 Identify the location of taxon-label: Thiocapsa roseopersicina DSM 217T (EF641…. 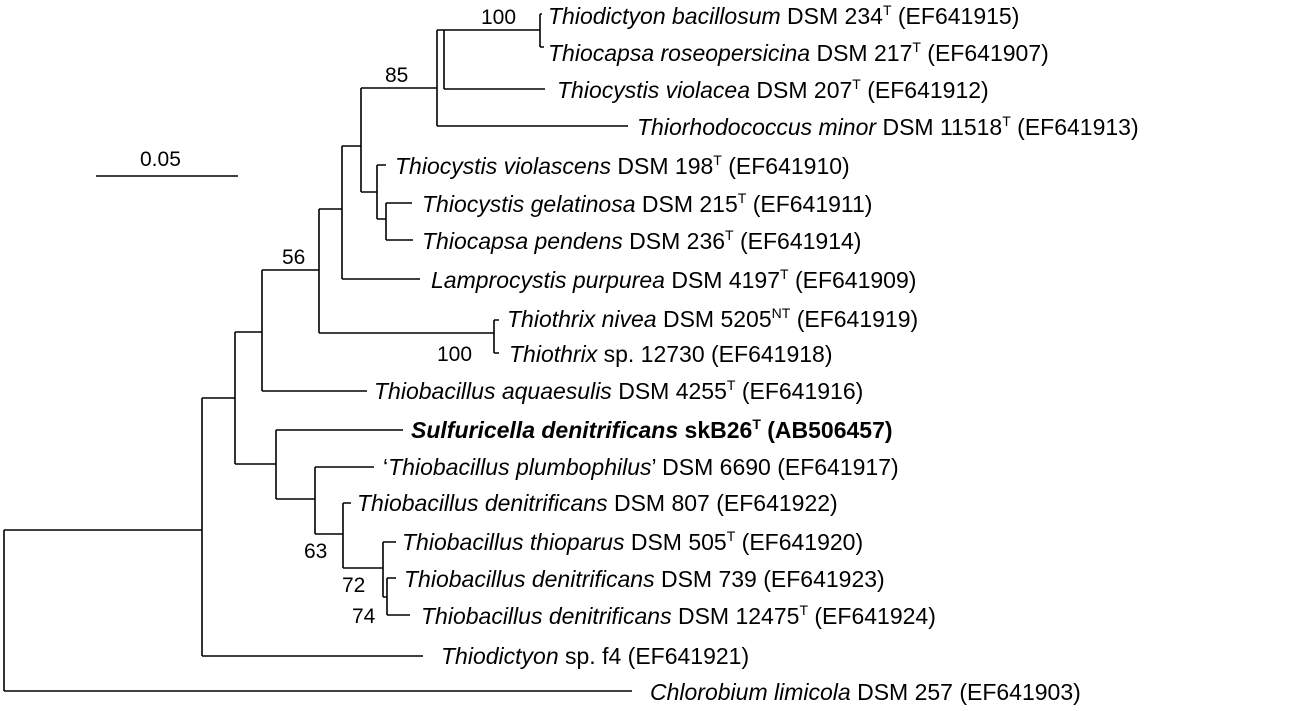
(798, 52).